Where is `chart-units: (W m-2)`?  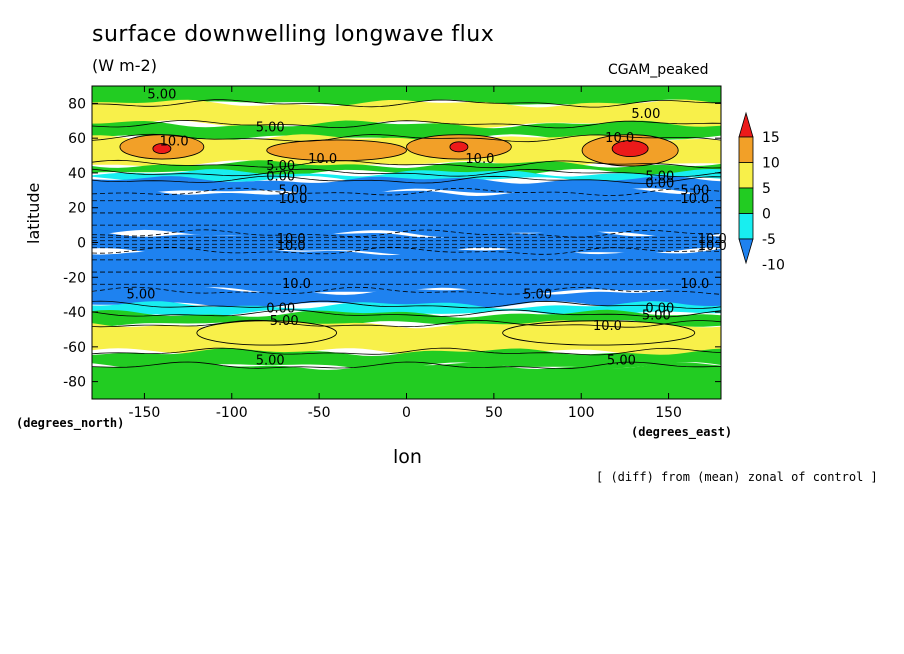 chart-units: (W m-2) is located at coordinates (124, 65).